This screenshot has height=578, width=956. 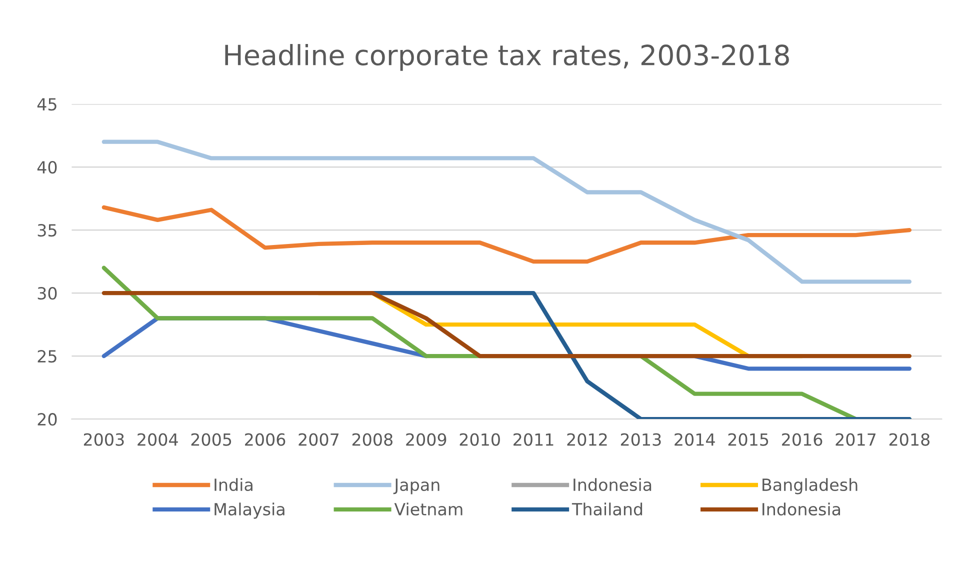 I want to click on x-tick-label: 2013, so click(x=640, y=439).